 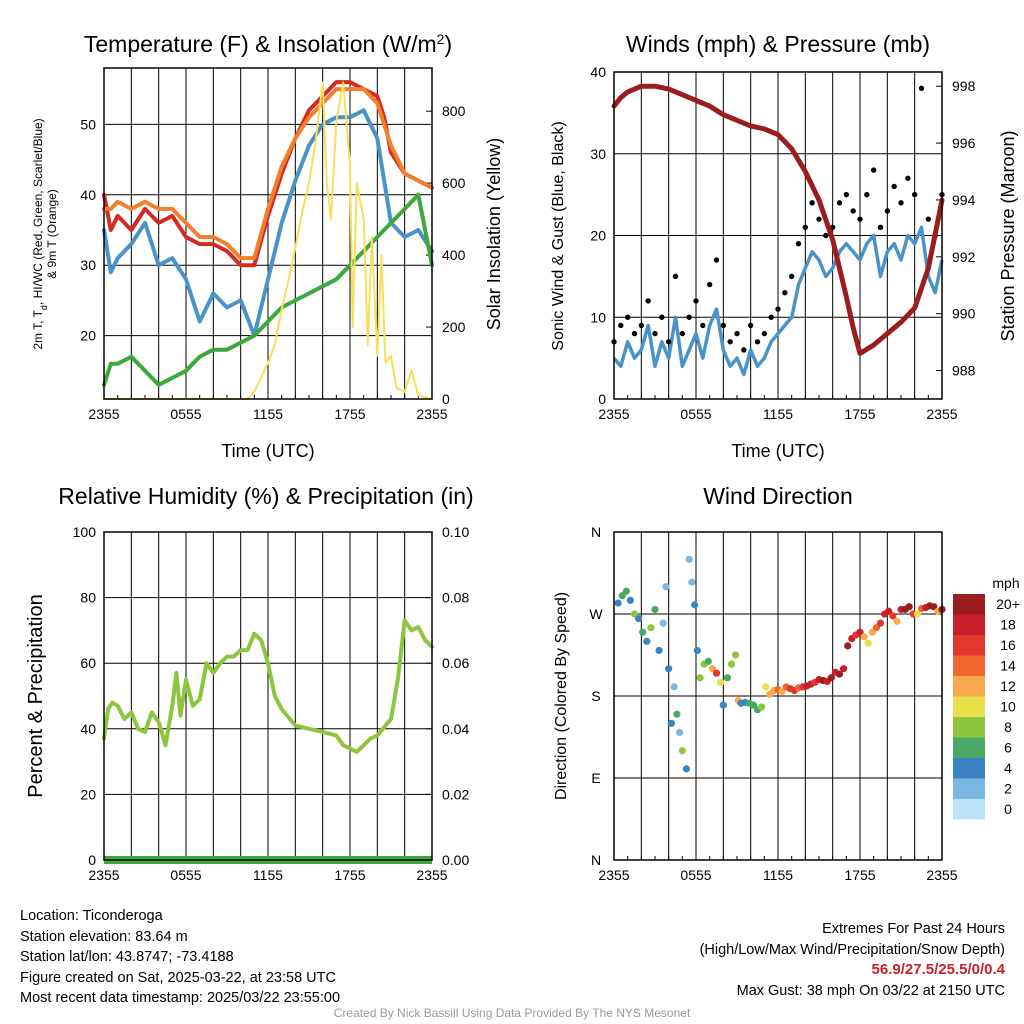 What do you see at coordinates (455, 860) in the screenshot?
I see `y-right-tick-label: 0.00` at bounding box center [455, 860].